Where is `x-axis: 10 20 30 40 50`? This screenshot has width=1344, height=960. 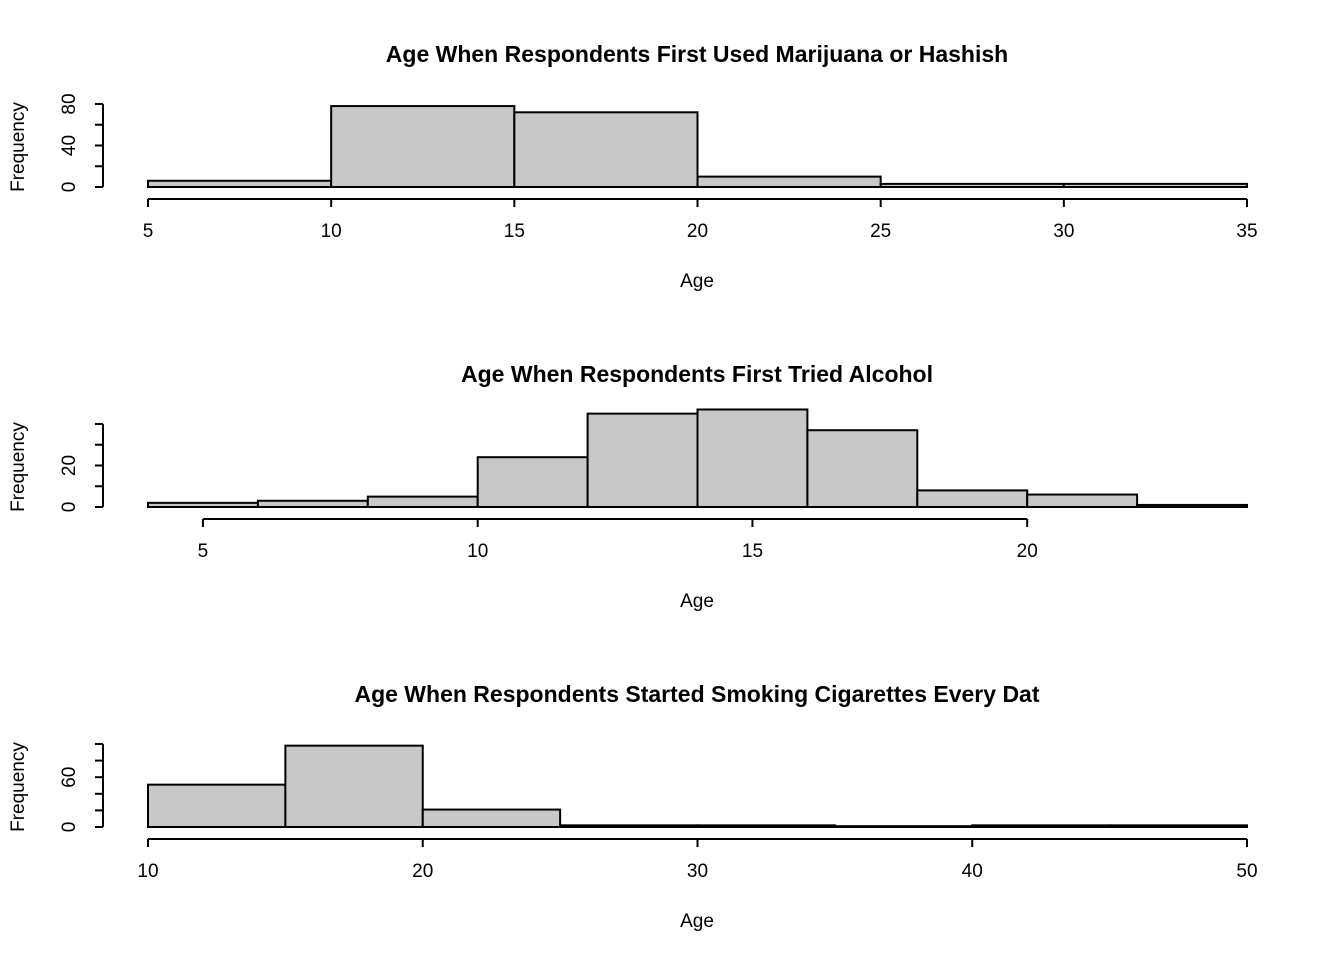
x-axis: 10 20 30 40 50 is located at coordinates (697, 860).